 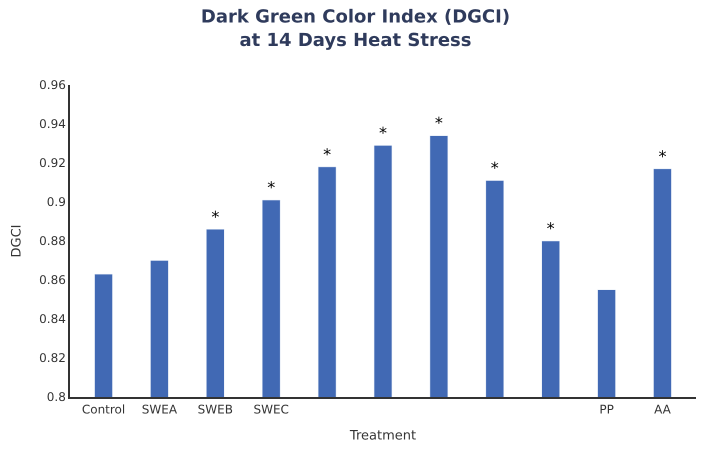 What do you see at coordinates (52, 241) in the screenshot?
I see `y-tick-label: 0.88` at bounding box center [52, 241].